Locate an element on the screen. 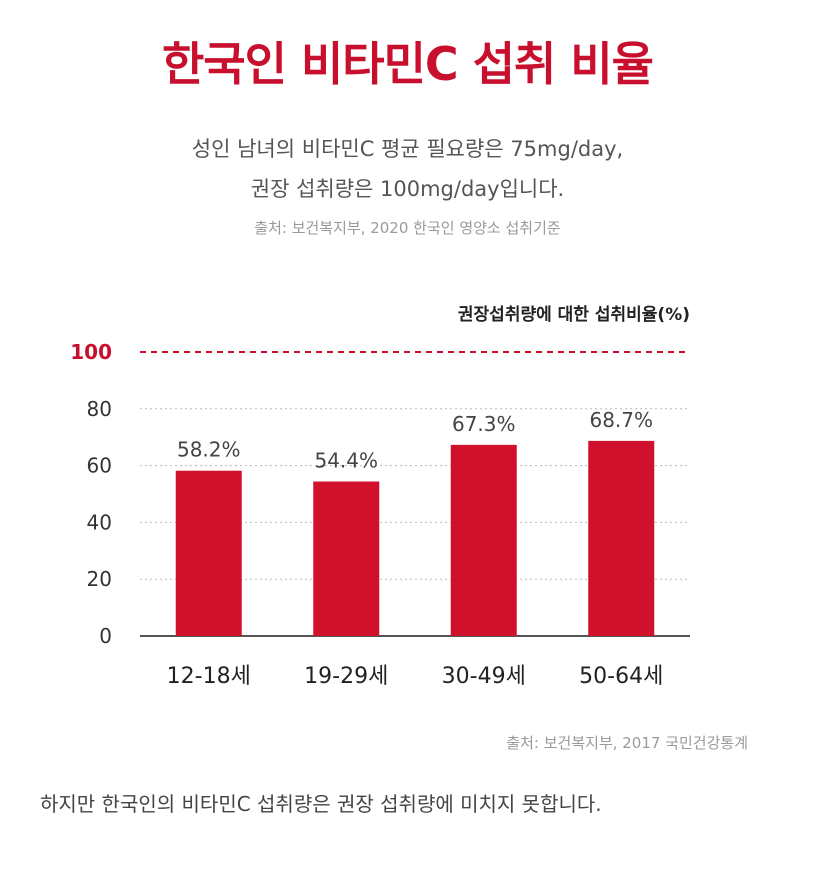  subtitle-line-2: 권장 섭취량은 100mg/day입니다. is located at coordinates (407, 189).